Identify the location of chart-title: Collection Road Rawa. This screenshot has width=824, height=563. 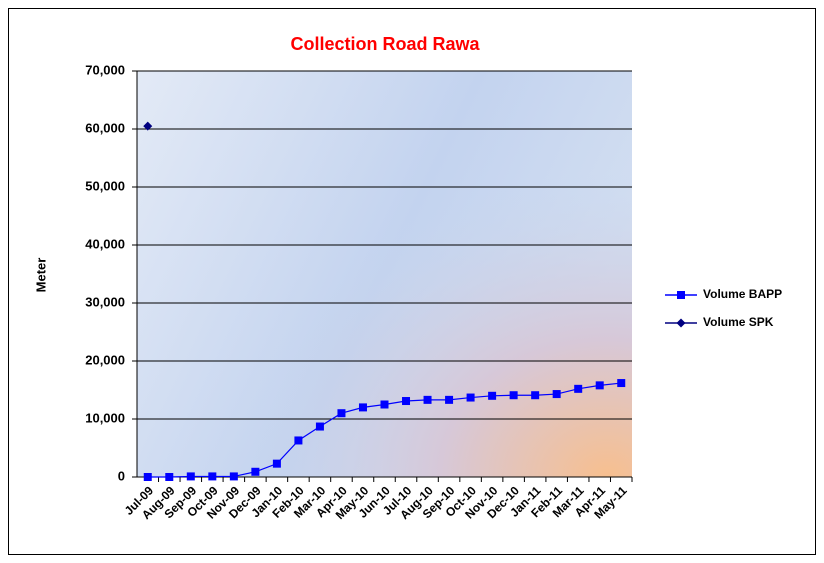
(385, 44).